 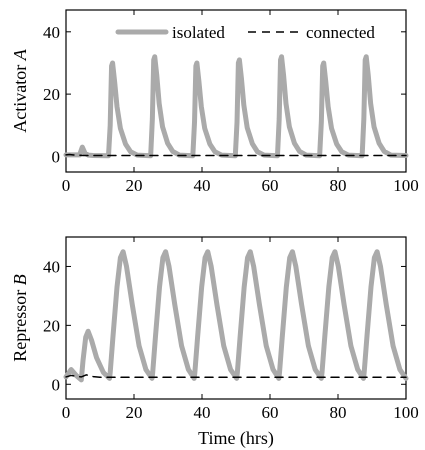 I want to click on legend-isolated-label: isolated, so click(x=198, y=32).